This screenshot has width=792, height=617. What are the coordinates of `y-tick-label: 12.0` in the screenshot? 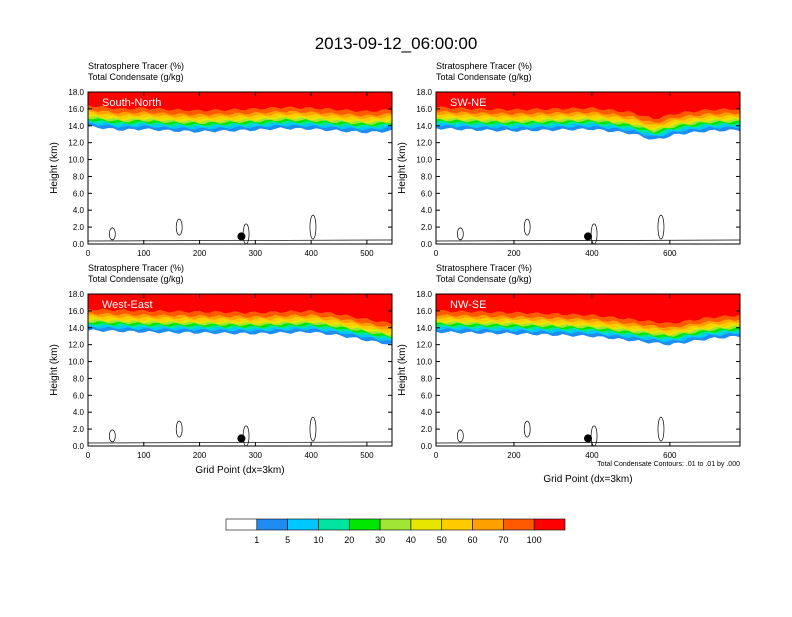 It's located at (76, 345).